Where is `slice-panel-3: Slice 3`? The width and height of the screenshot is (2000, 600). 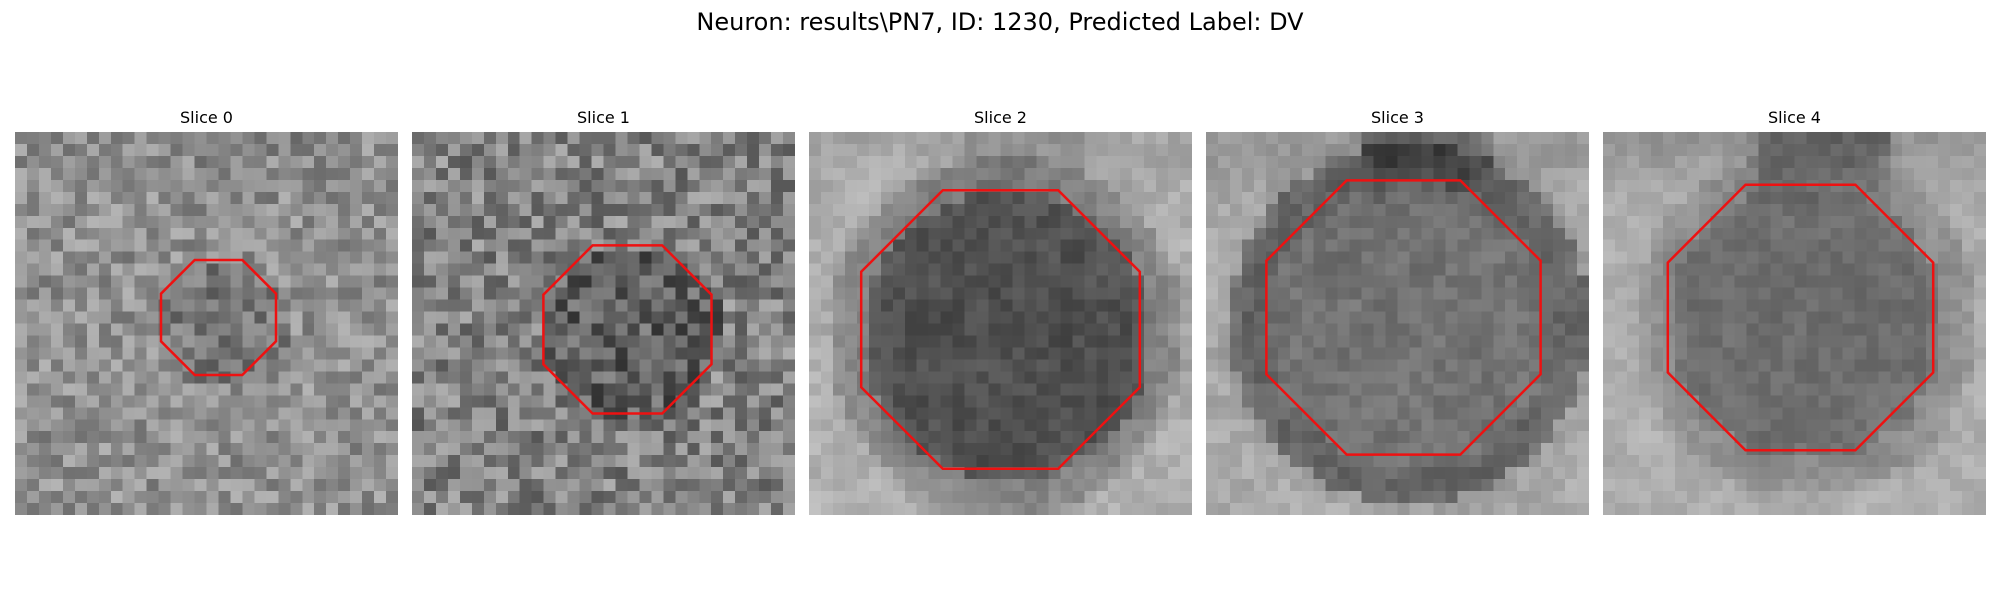
slice-panel-3: Slice 3 is located at coordinates (1397, 311).